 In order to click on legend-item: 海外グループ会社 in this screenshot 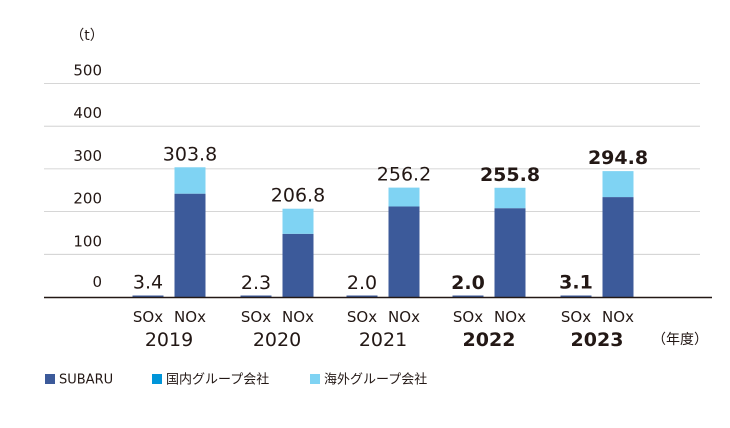, I will do `click(368, 380)`.